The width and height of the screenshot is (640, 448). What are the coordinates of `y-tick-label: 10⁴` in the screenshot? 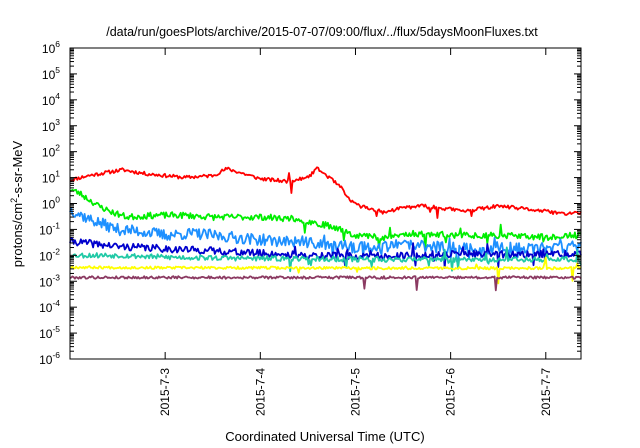 It's located at (51, 99).